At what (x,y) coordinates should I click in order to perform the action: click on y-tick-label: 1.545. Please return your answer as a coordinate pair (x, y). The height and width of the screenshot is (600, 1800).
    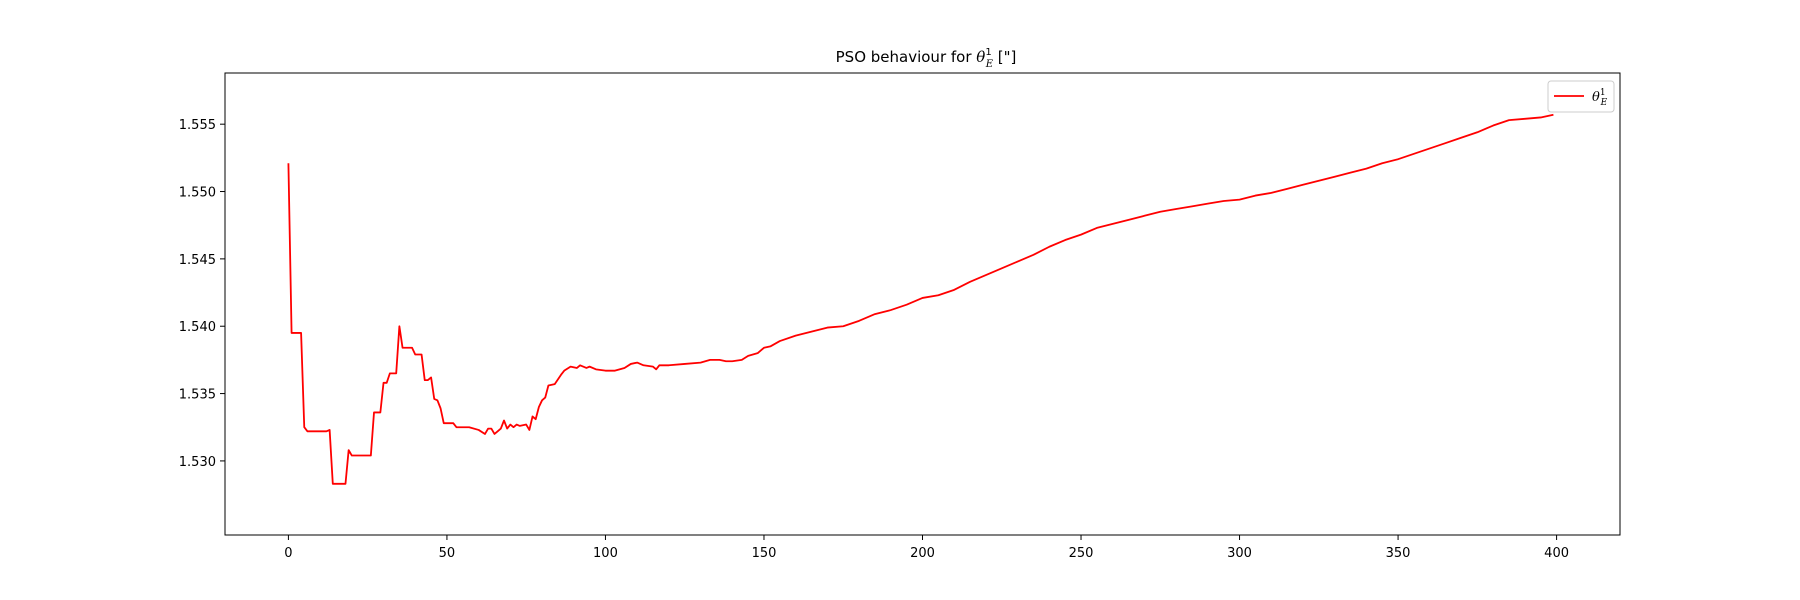
    Looking at the image, I should click on (197, 260).